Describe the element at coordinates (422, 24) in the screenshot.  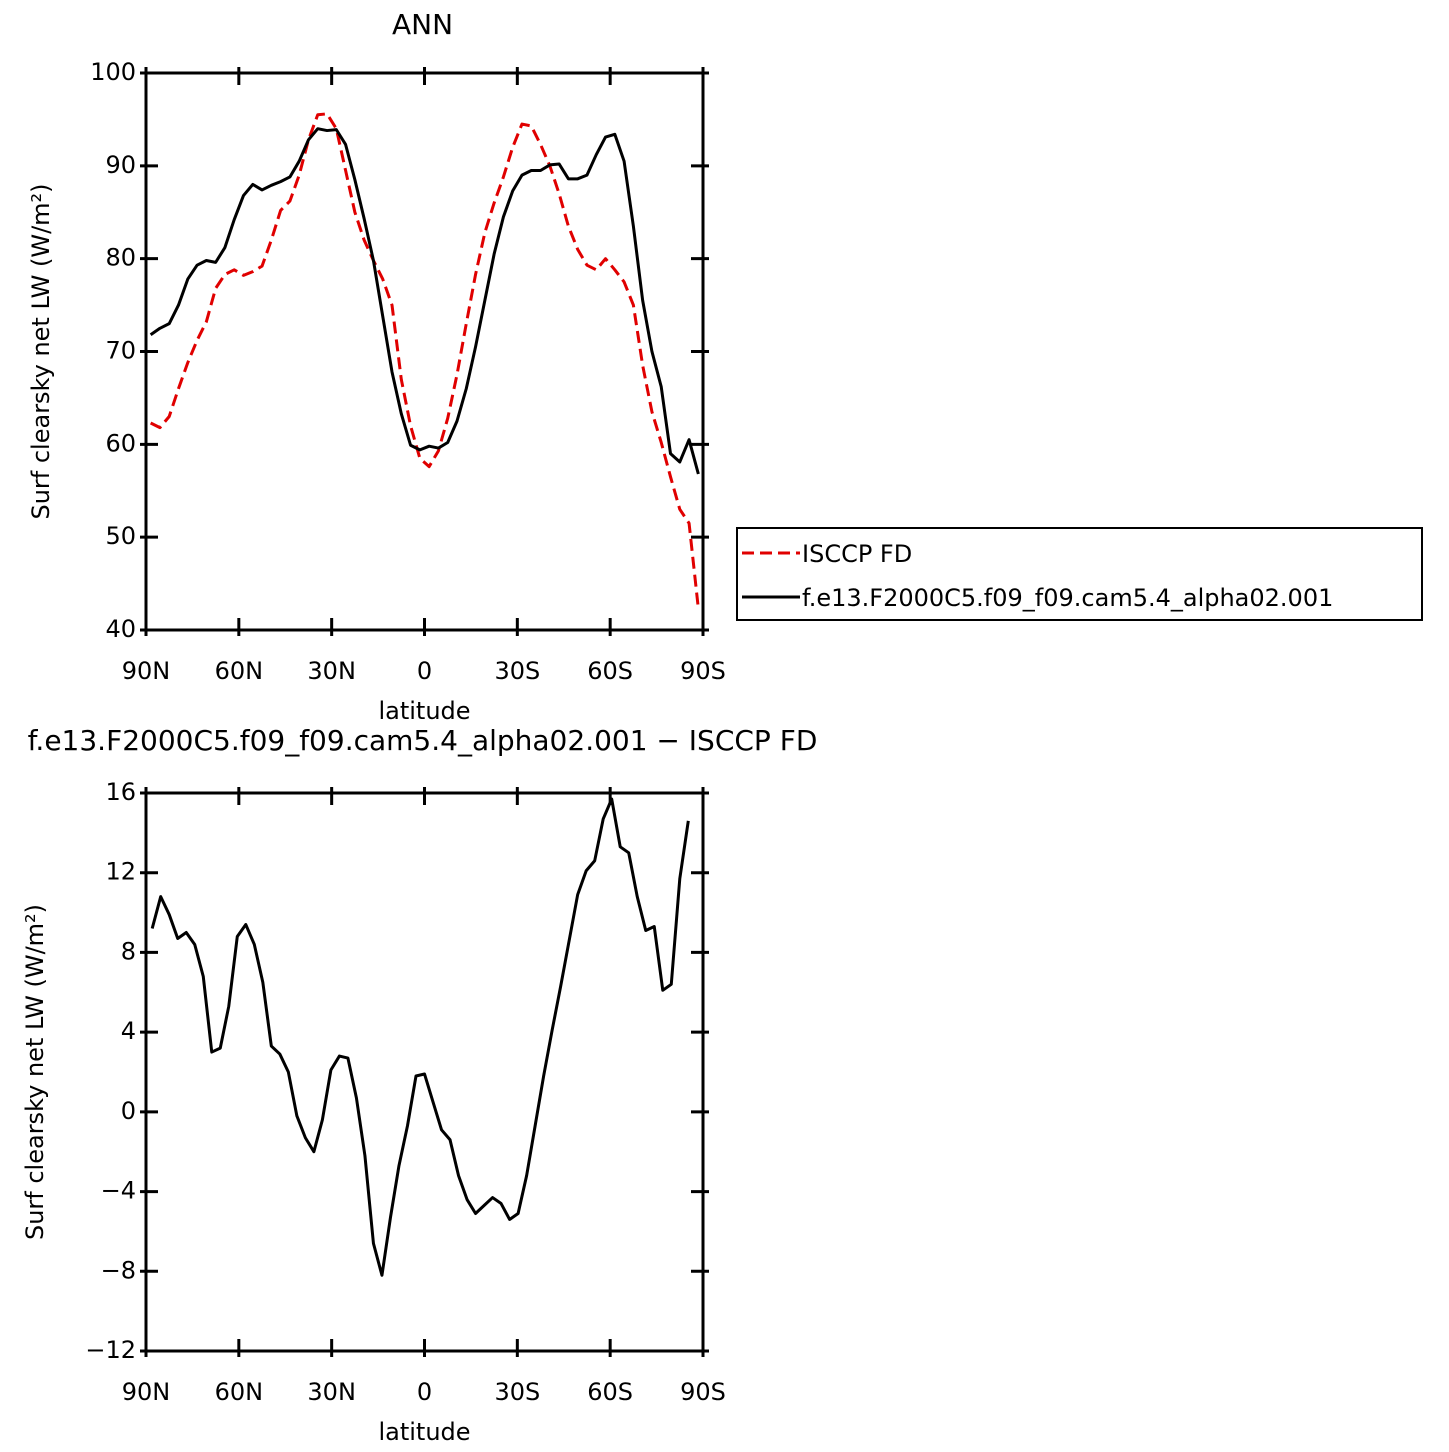
I see `chart-title: ANN` at that location.